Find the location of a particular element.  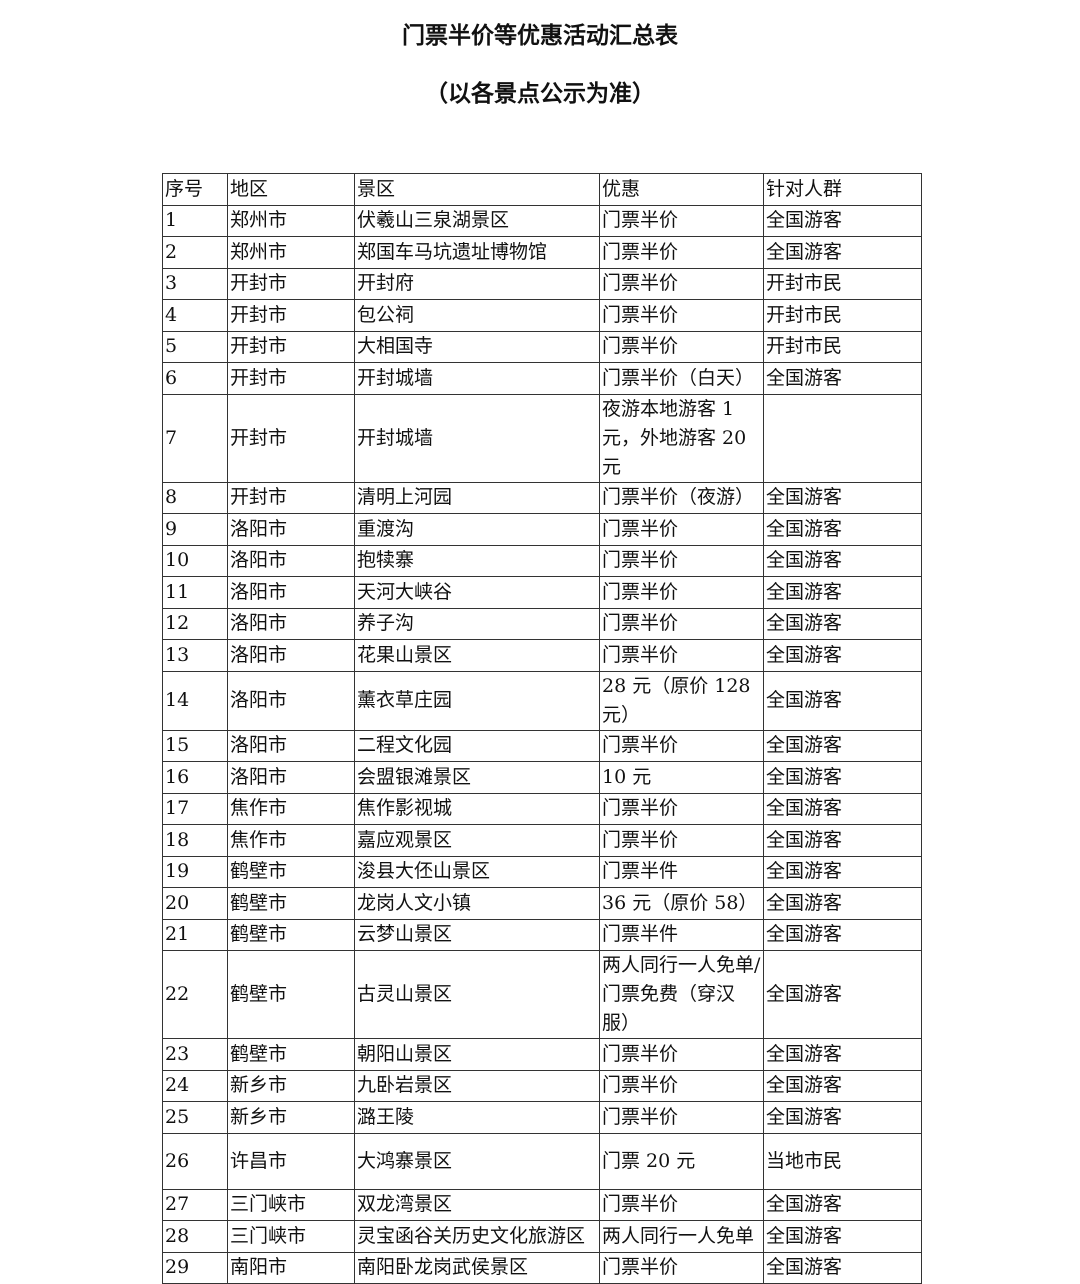

header-cell: 序号 is located at coordinates (195, 189).